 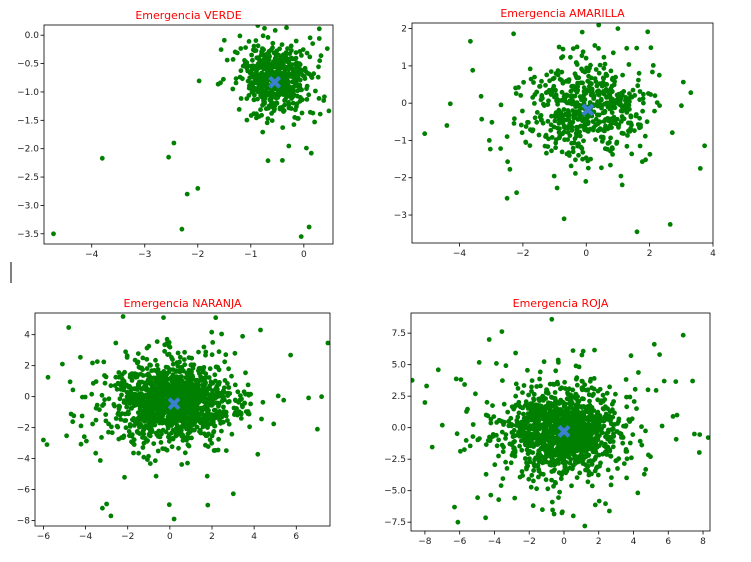 What do you see at coordinates (197, 255) in the screenshot?
I see `x-tick-label: −2` at bounding box center [197, 255].